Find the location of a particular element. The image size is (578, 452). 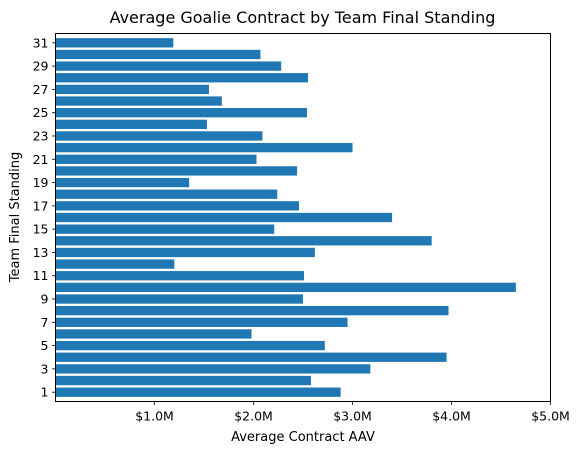

y-tick-label: 3 is located at coordinates (45, 368).